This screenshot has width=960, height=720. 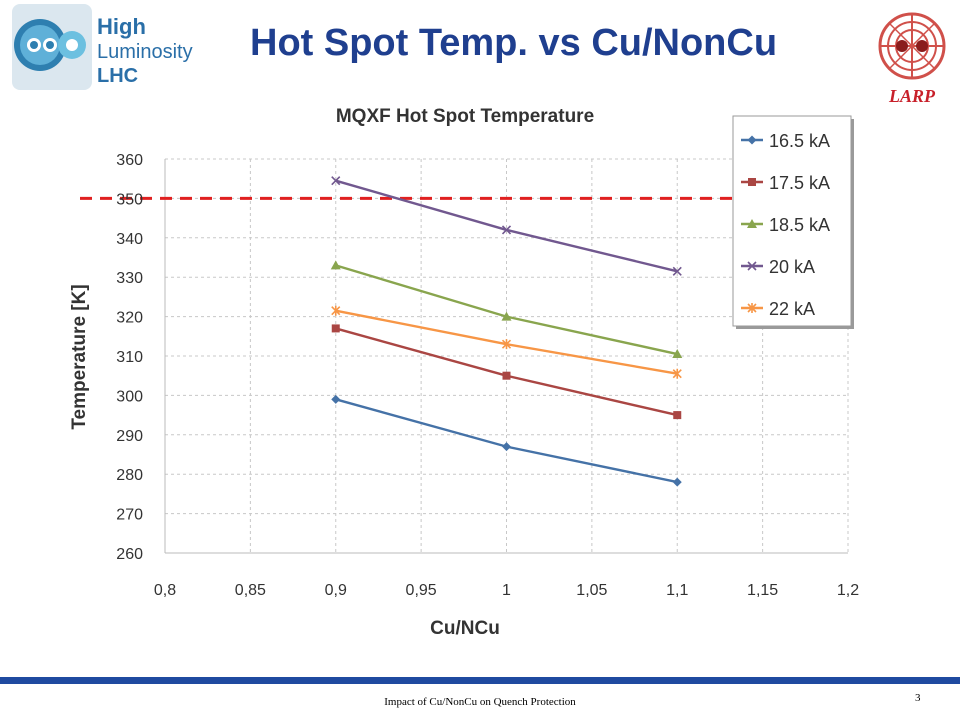 What do you see at coordinates (799, 141) in the screenshot?
I see `legend-label: 16.5 kA` at bounding box center [799, 141].